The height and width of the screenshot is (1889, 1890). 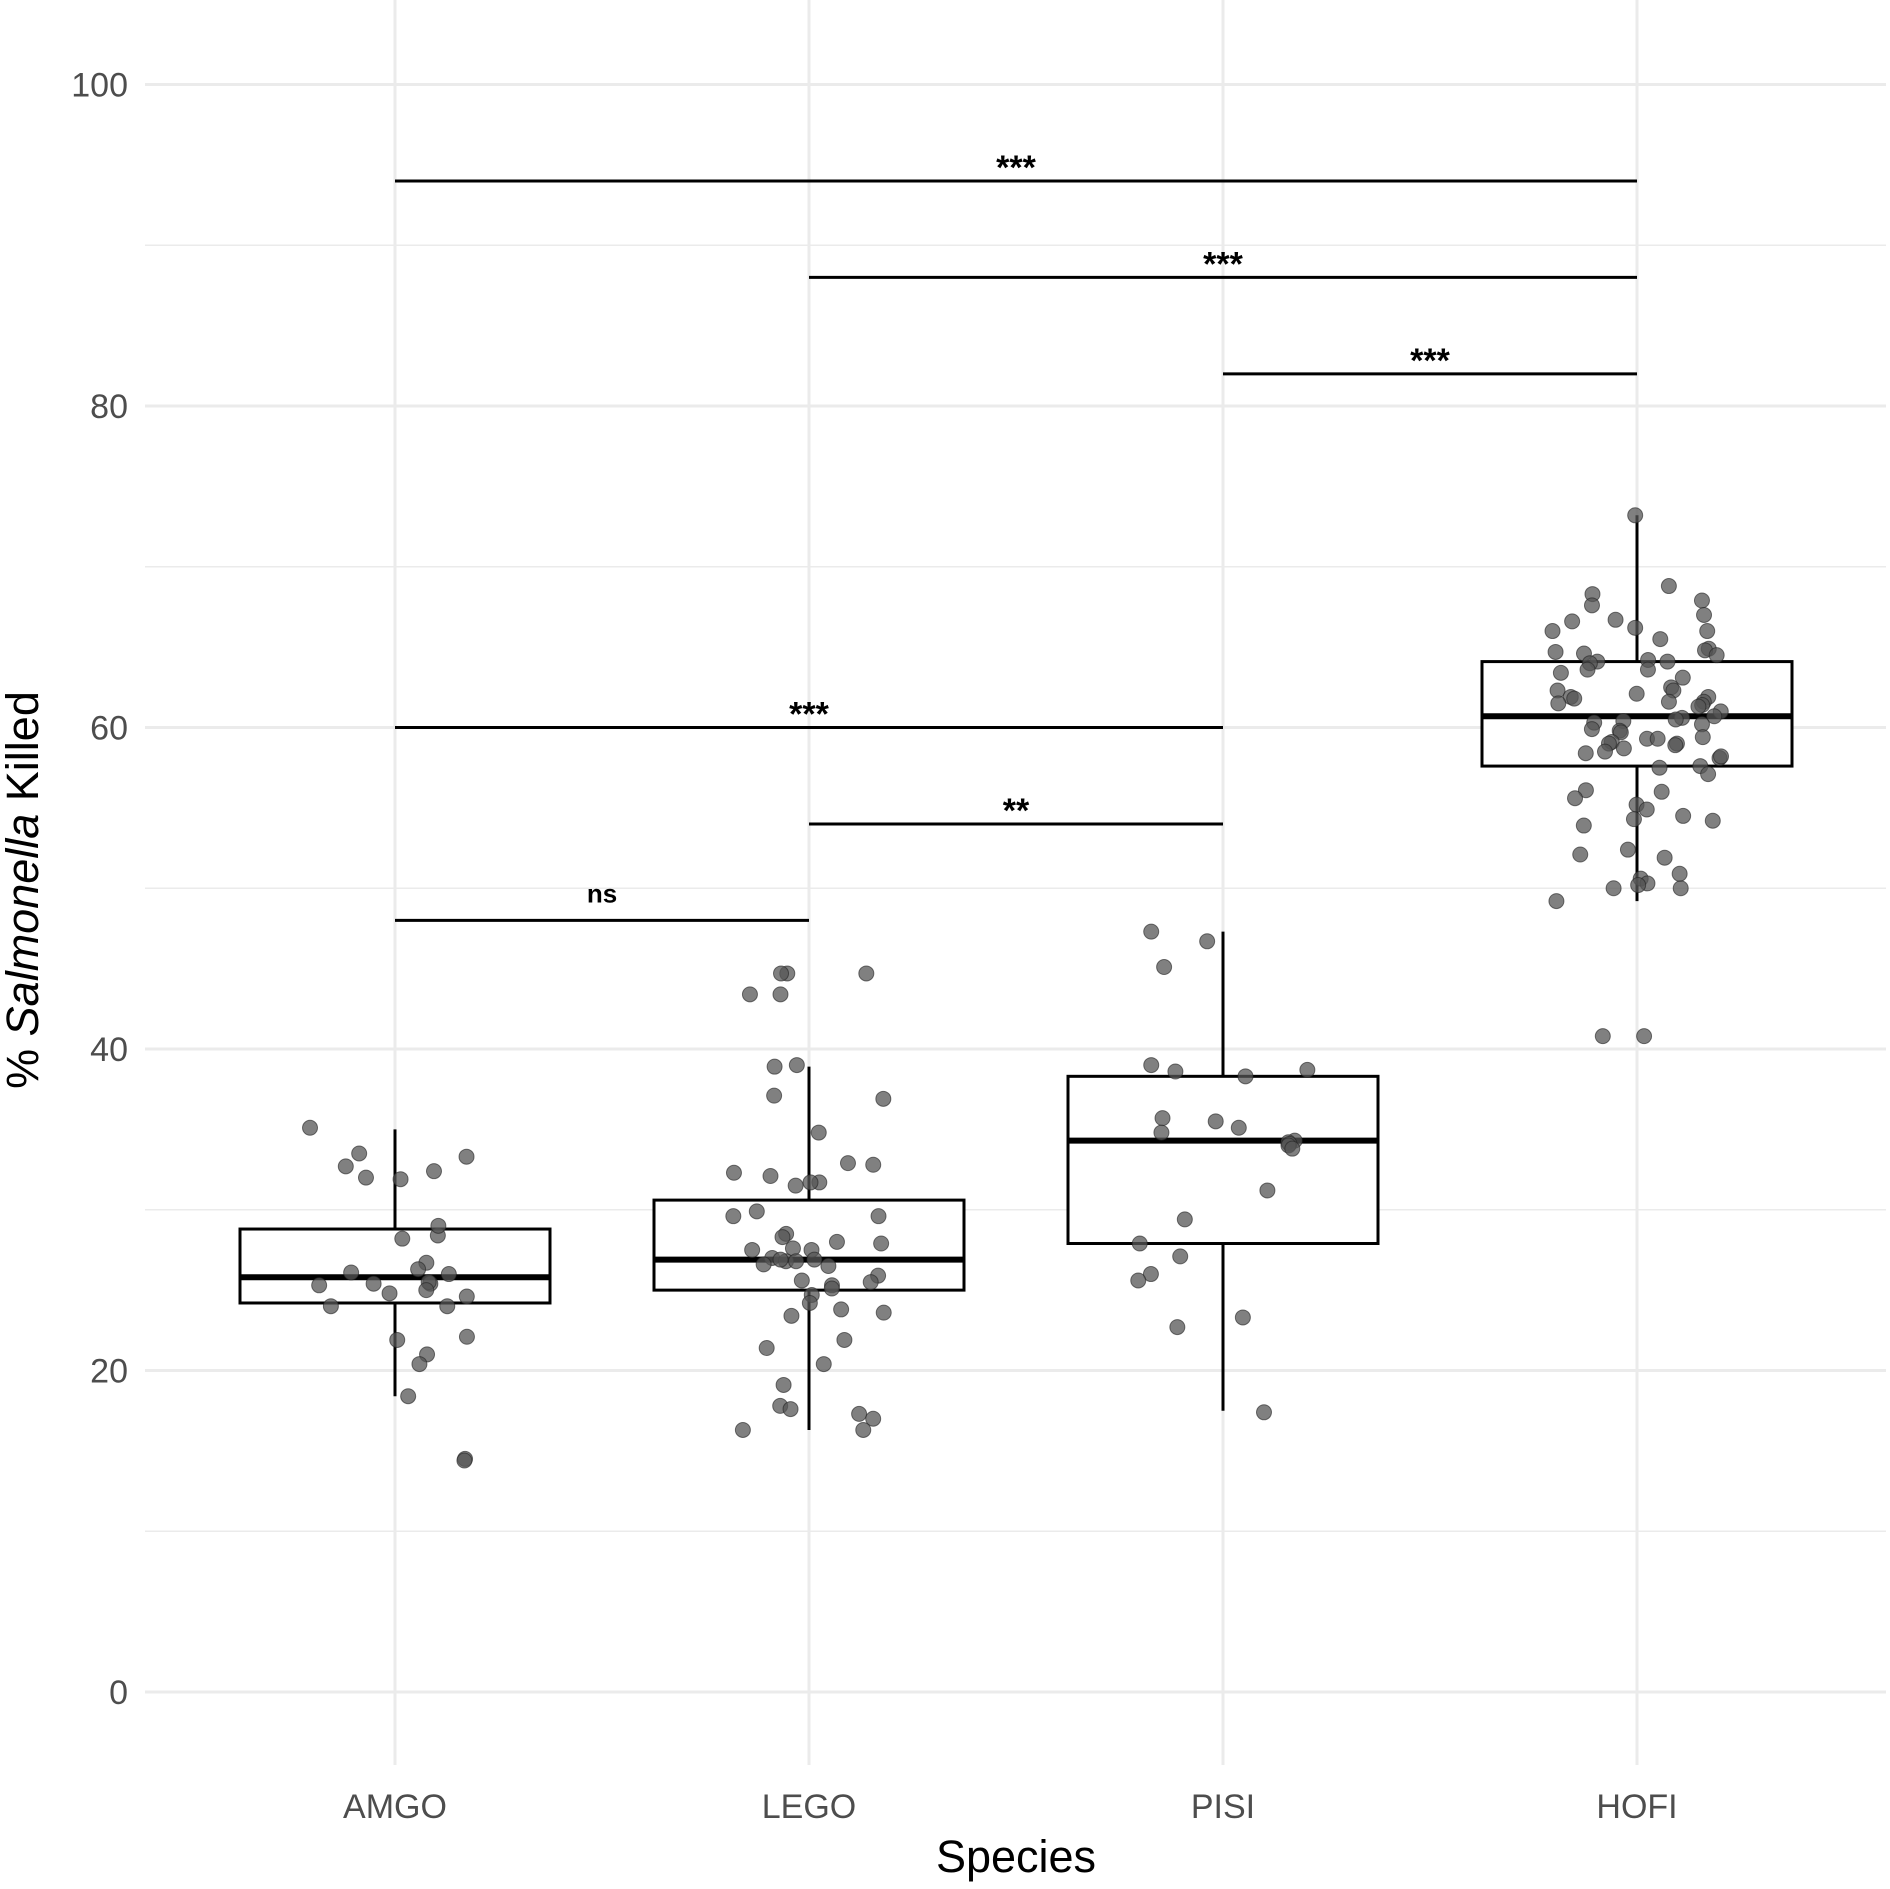 I want to click on box, so click(x=1223, y=1160).